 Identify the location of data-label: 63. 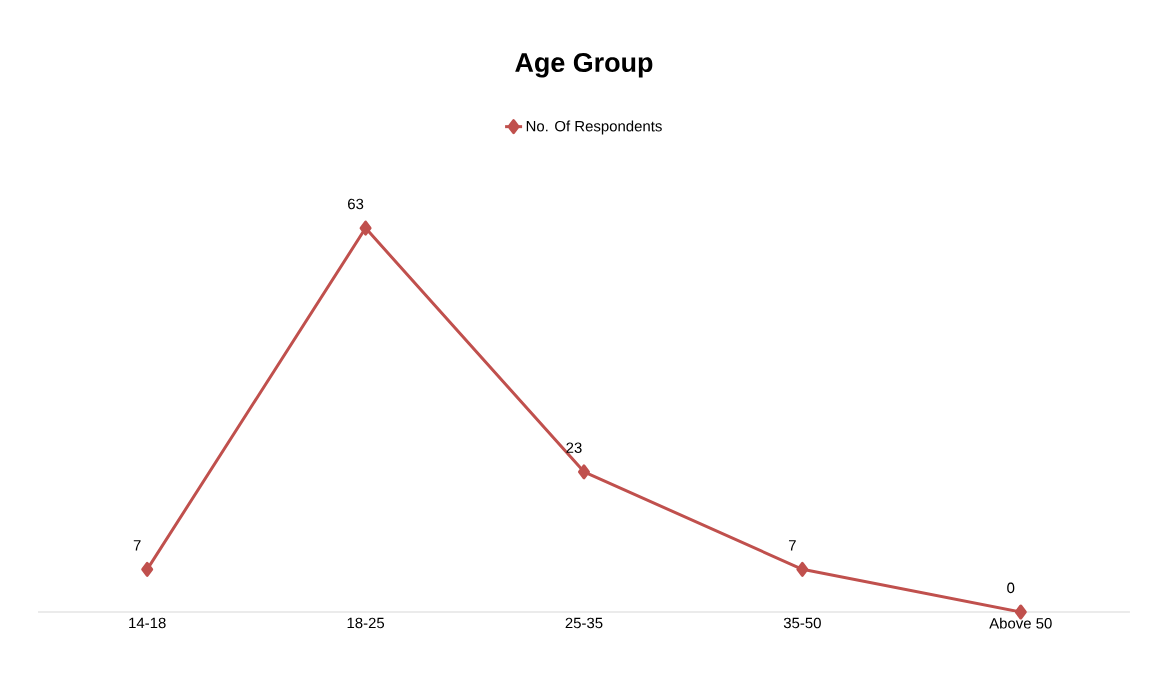
(356, 204).